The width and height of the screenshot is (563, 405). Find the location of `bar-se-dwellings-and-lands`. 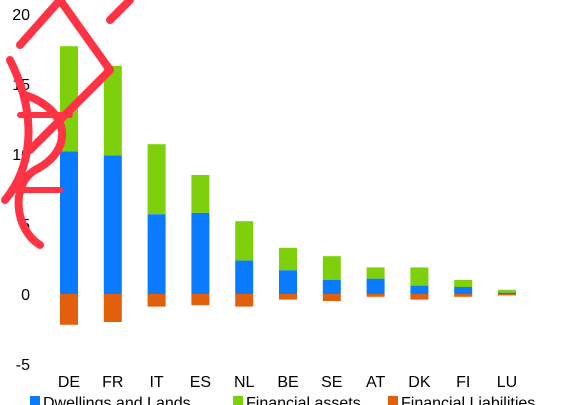

bar-se-dwellings-and-lands is located at coordinates (331, 287).